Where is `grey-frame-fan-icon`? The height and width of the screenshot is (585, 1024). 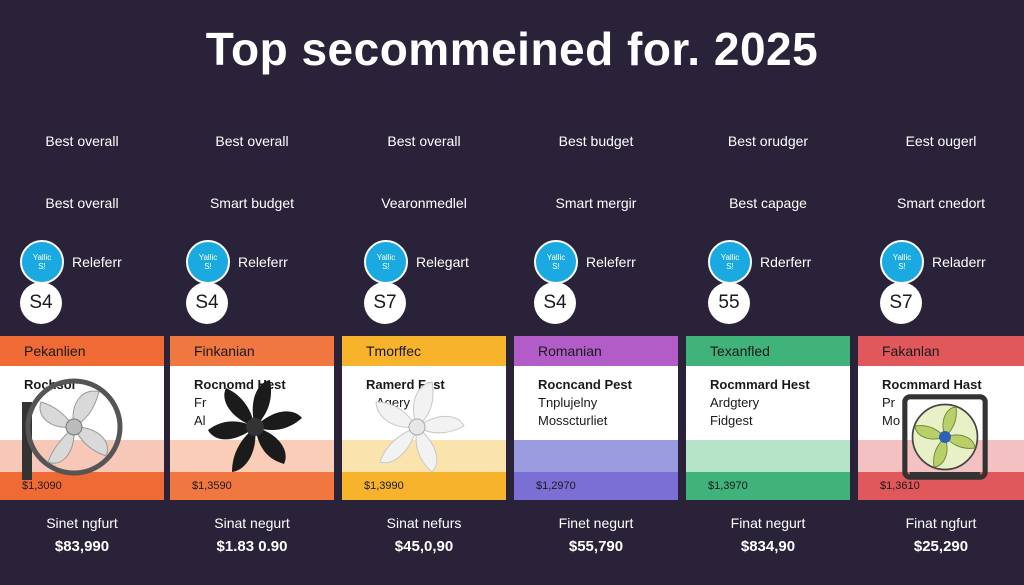 grey-frame-fan-icon is located at coordinates (72, 429).